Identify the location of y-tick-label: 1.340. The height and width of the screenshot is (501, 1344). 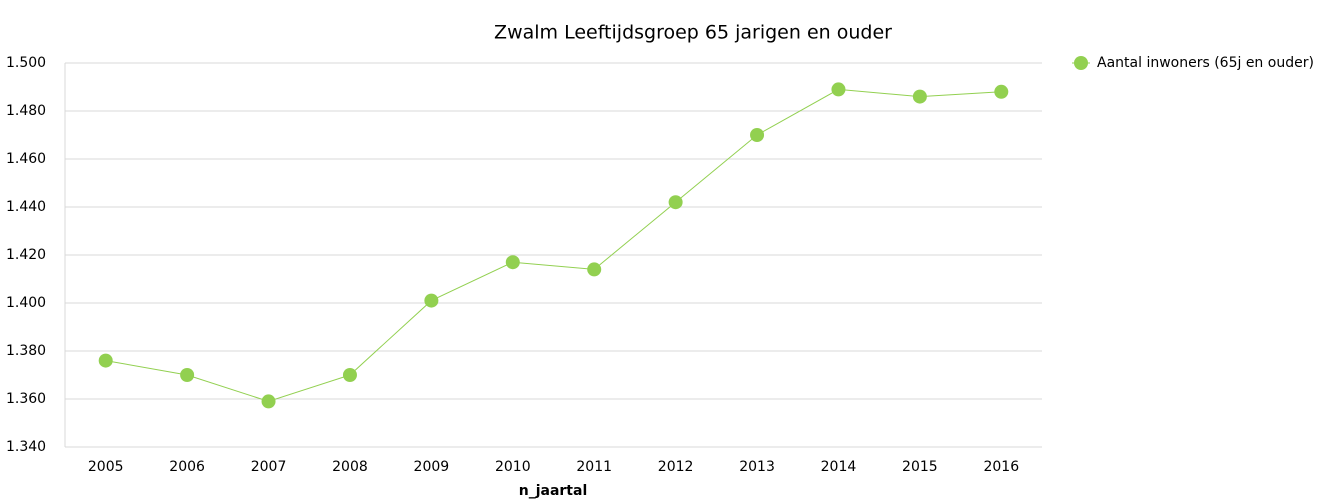
(26, 447).